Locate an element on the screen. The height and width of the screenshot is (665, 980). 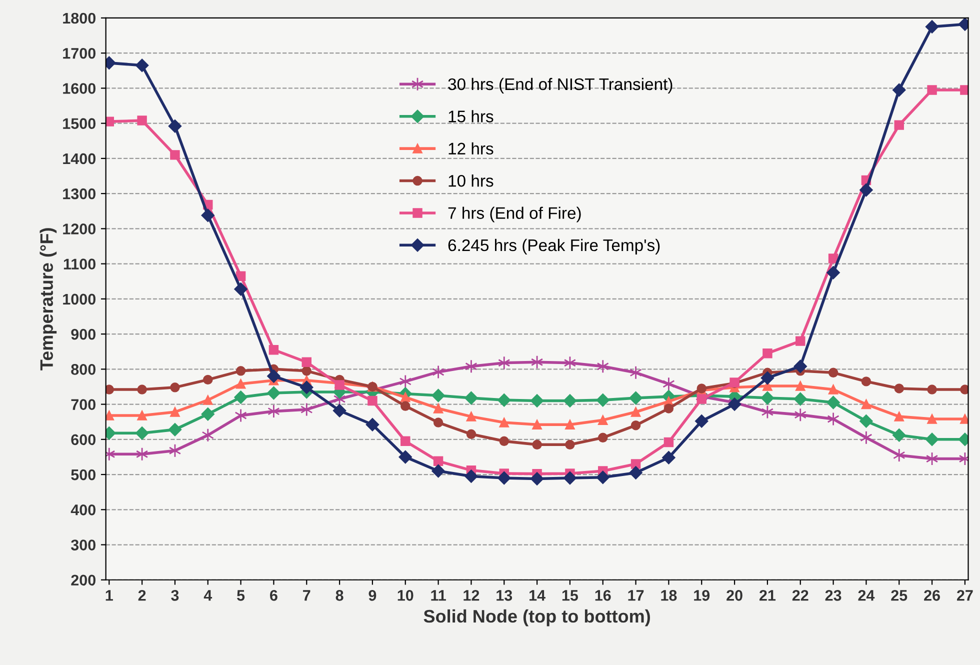
x-tick-label: 25 is located at coordinates (899, 595).